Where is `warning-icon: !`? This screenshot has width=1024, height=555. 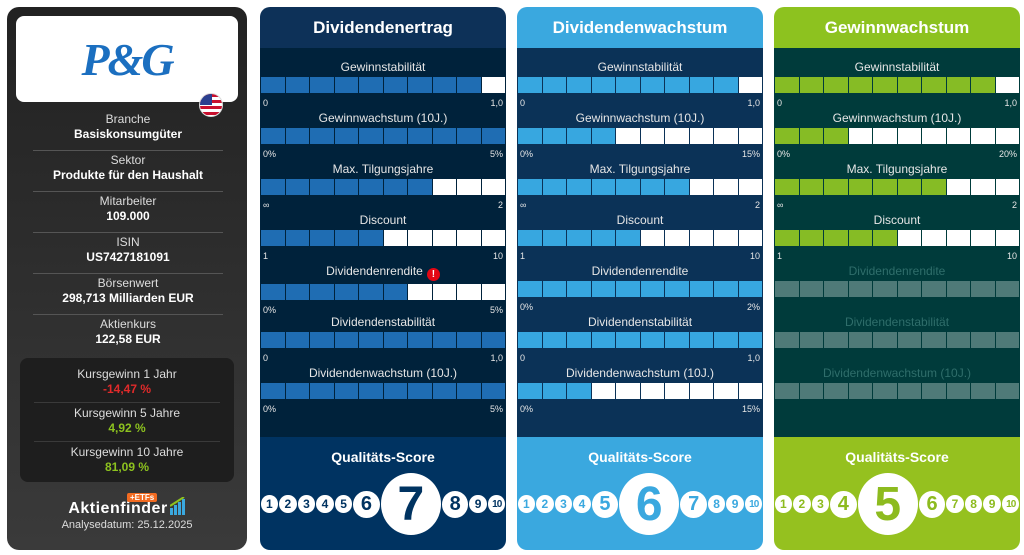 warning-icon: ! is located at coordinates (433, 274).